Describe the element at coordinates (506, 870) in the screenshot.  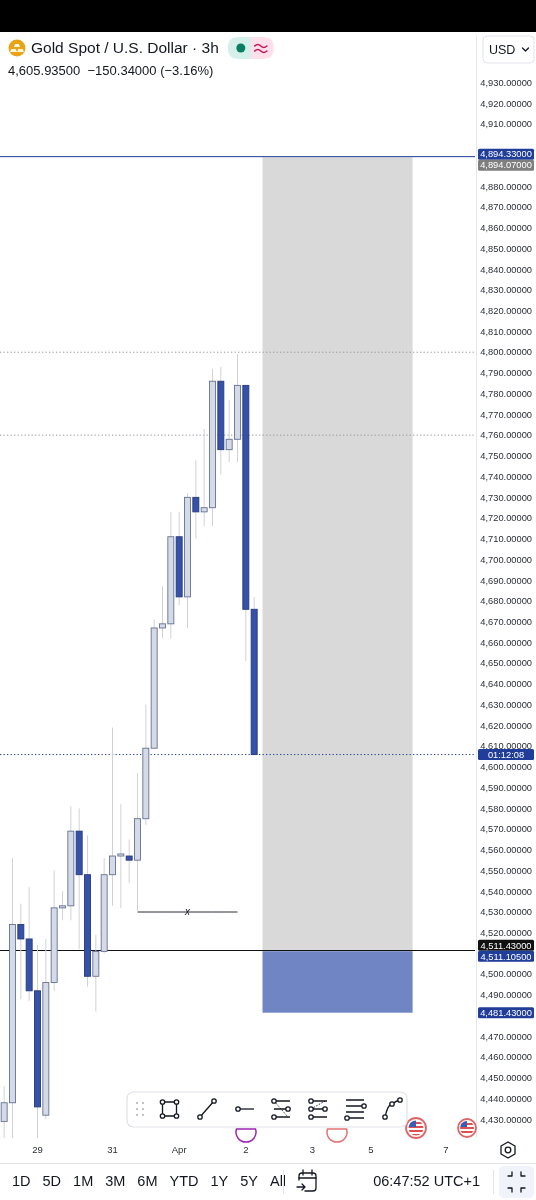
I see `y-tick-label: 4,550.00000` at that location.